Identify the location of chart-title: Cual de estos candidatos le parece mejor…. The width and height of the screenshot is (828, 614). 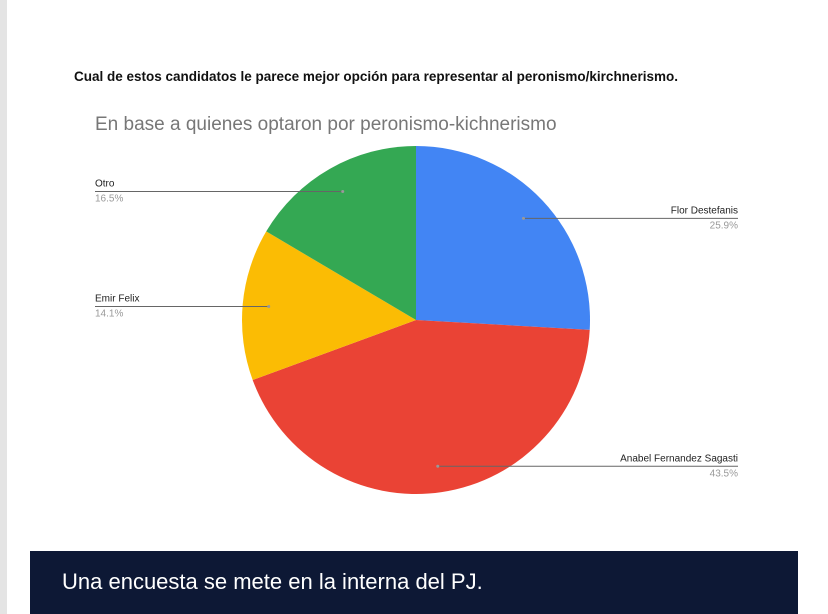
(376, 76).